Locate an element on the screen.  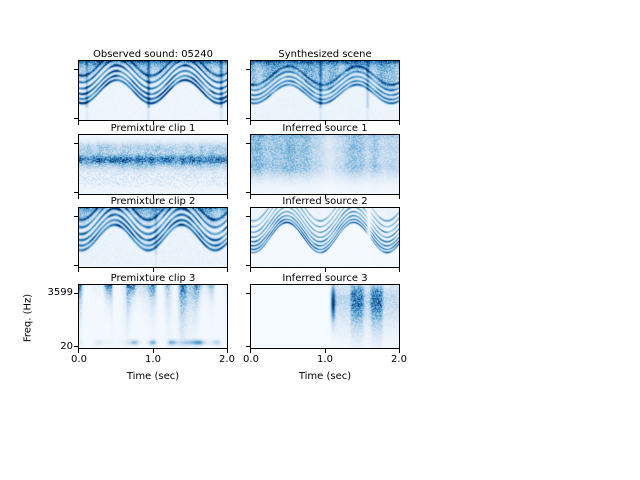
time-axis-label-right: Time (sec) is located at coordinates (325, 376).